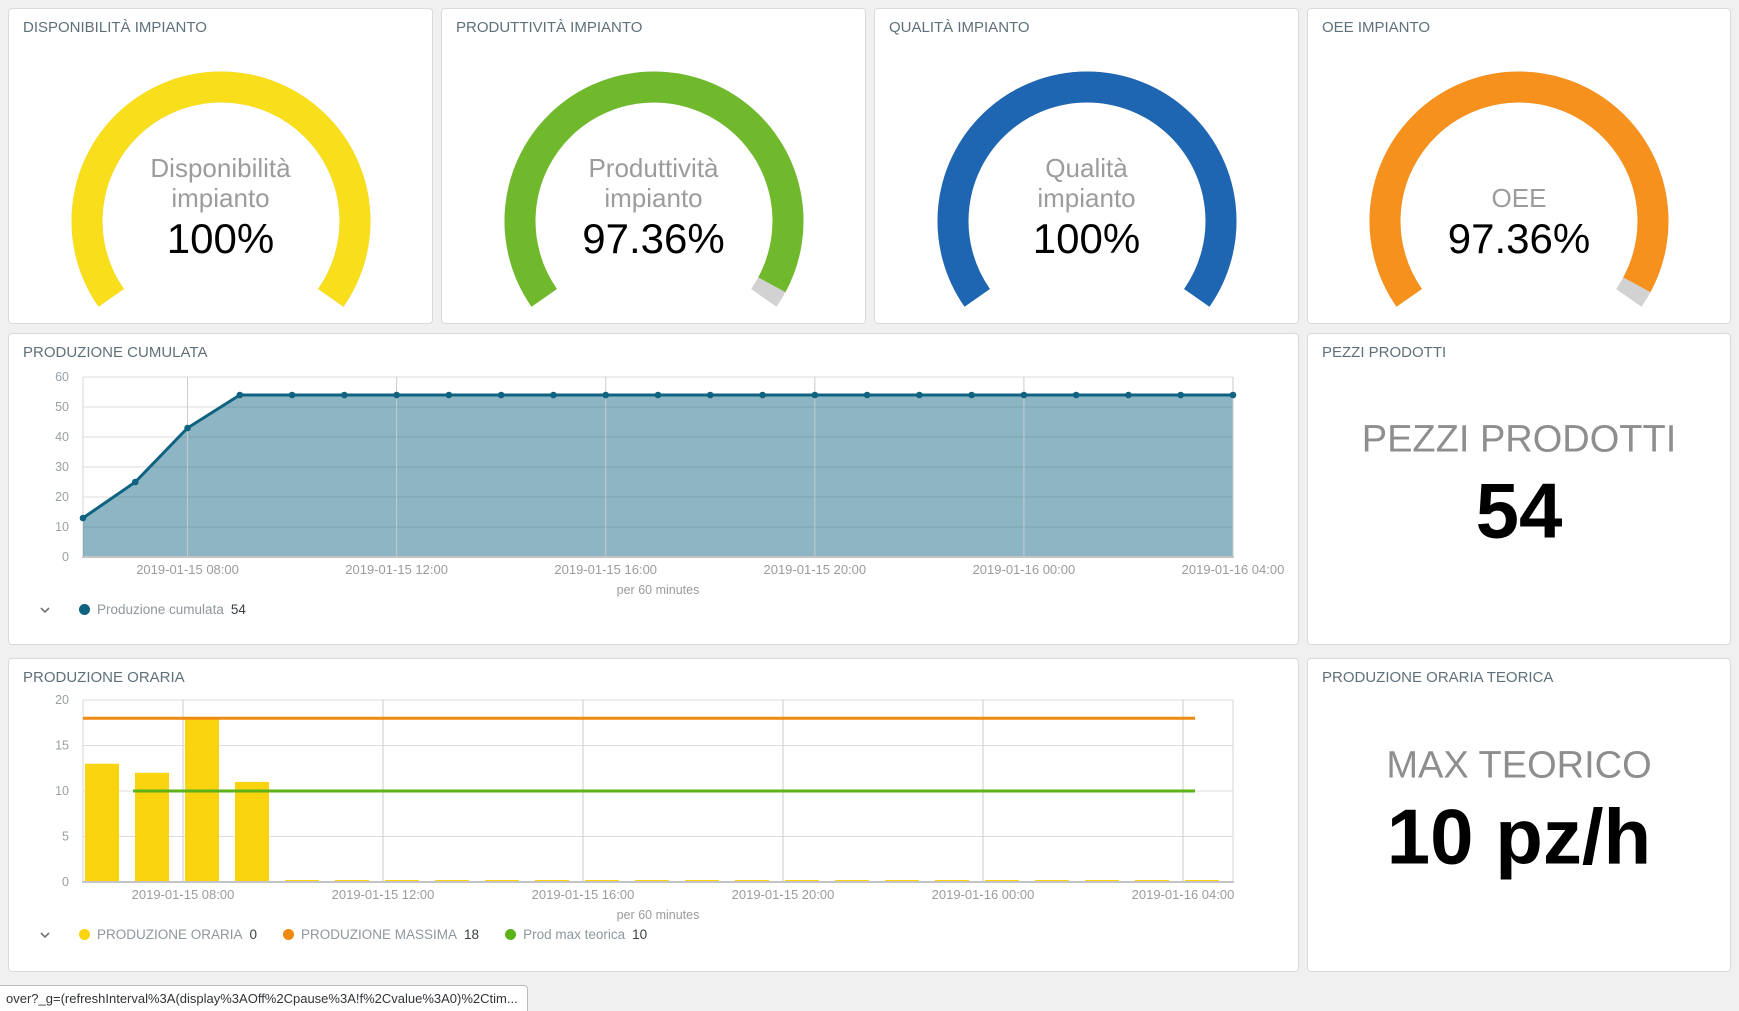 Image resolution: width=1739 pixels, height=1011 pixels. I want to click on panel-title: PRODUTTIVITÀ IMPIANTO, so click(549, 27).